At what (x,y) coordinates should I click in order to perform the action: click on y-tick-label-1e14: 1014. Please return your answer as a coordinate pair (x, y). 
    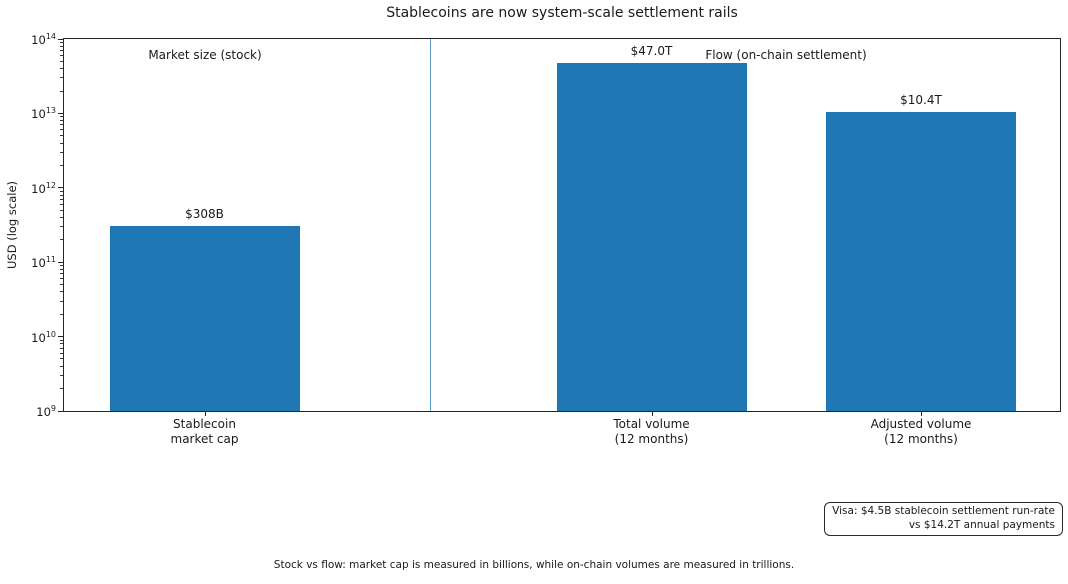
    Looking at the image, I should click on (43, 39).